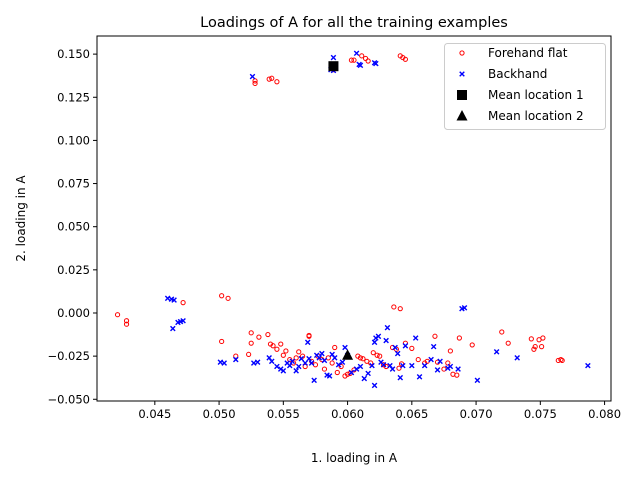 This screenshot has height=480, width=640. What do you see at coordinates (520, 95) in the screenshot?
I see `legend-item: Mean location 1` at bounding box center [520, 95].